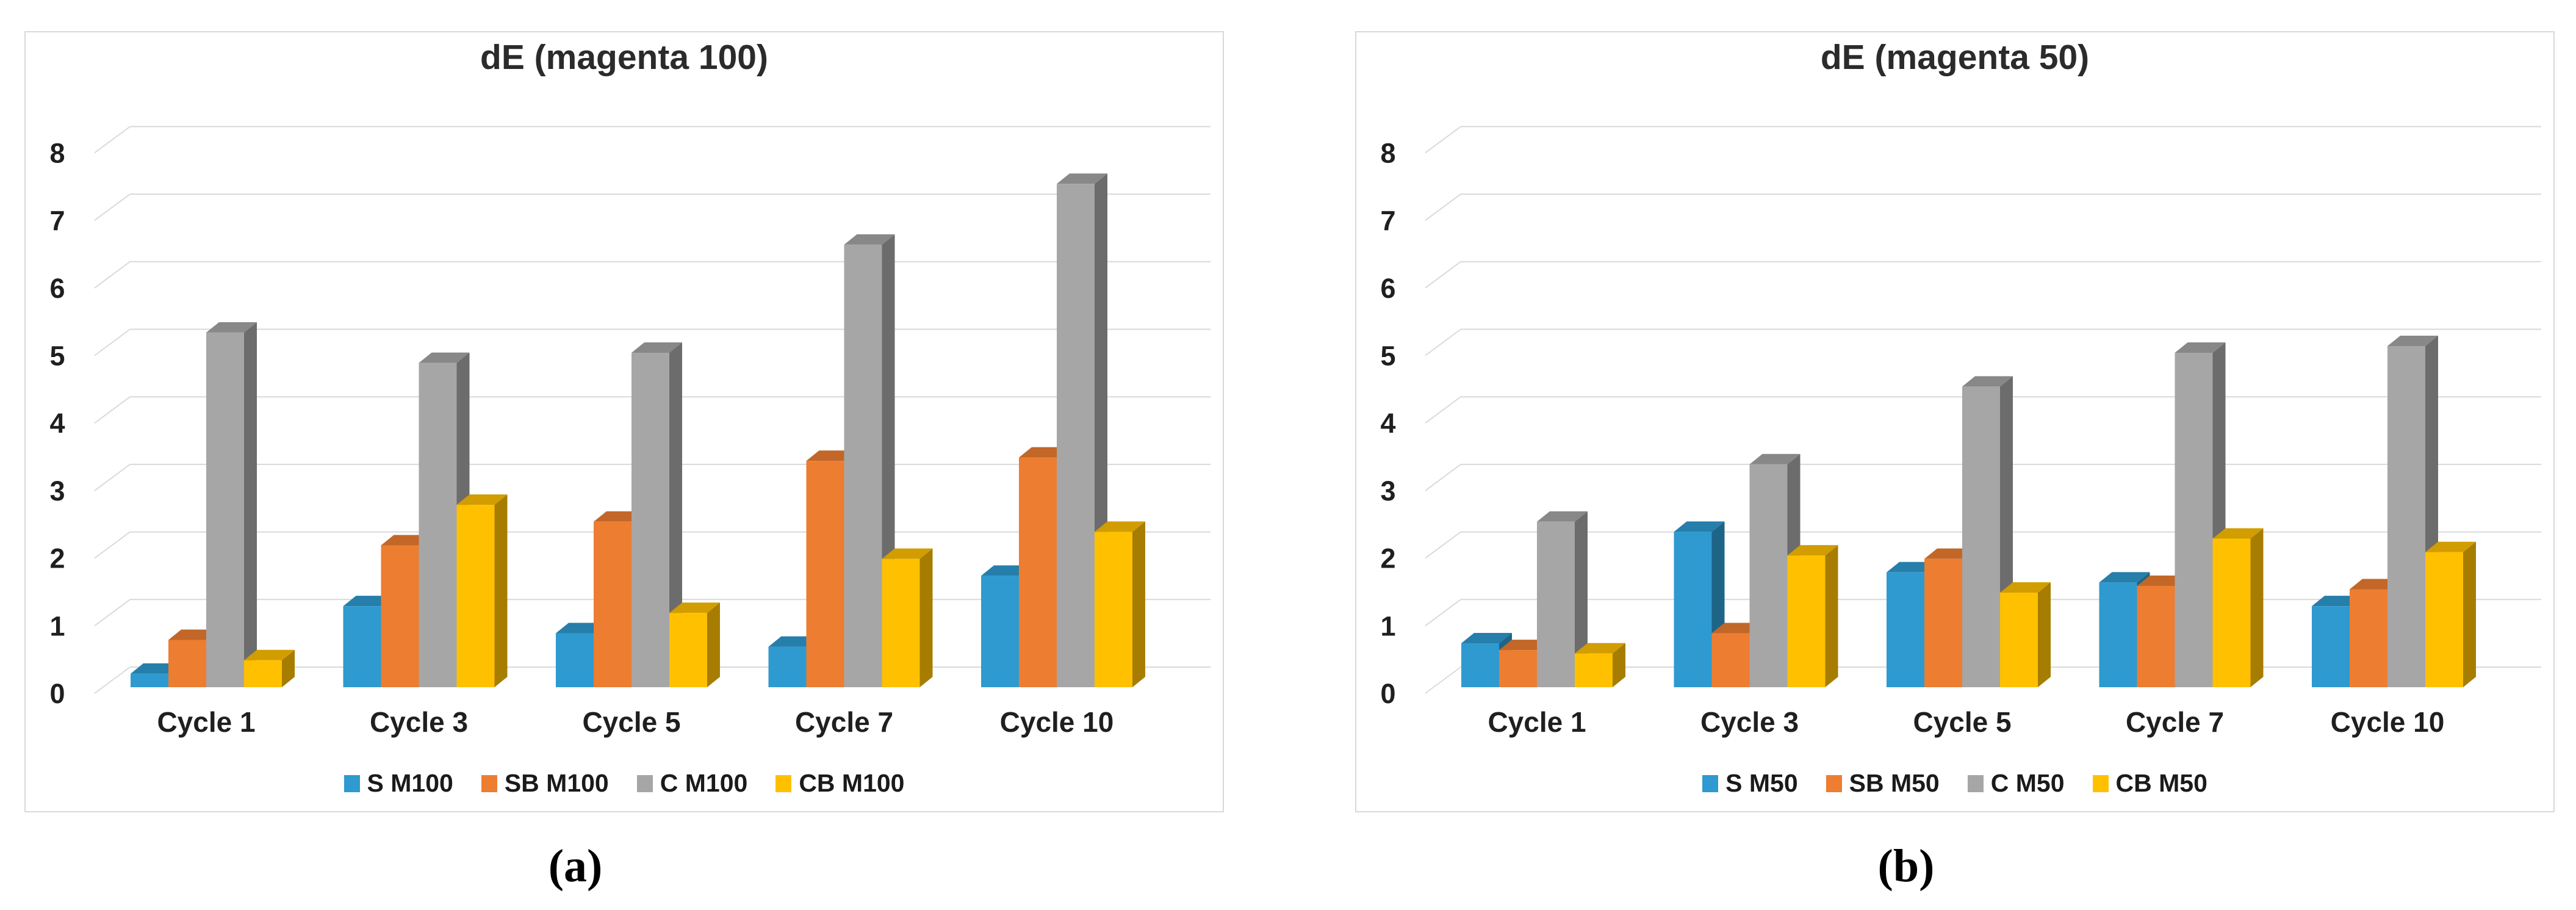 This screenshot has width=2576, height=910. Describe the element at coordinates (1955, 57) in the screenshot. I see `chart-title: dE (magenta 50)` at that location.